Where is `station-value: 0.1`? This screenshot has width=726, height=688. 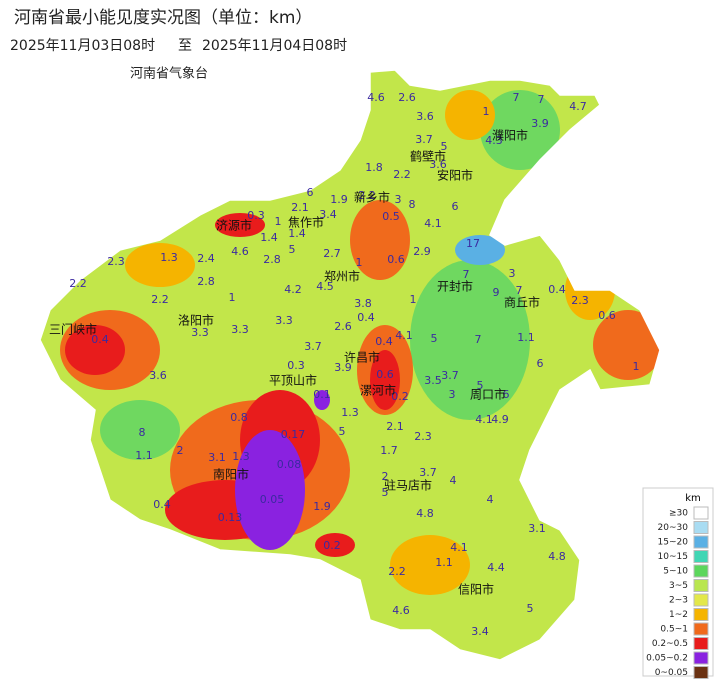 station-value: 0.1 is located at coordinates (322, 394).